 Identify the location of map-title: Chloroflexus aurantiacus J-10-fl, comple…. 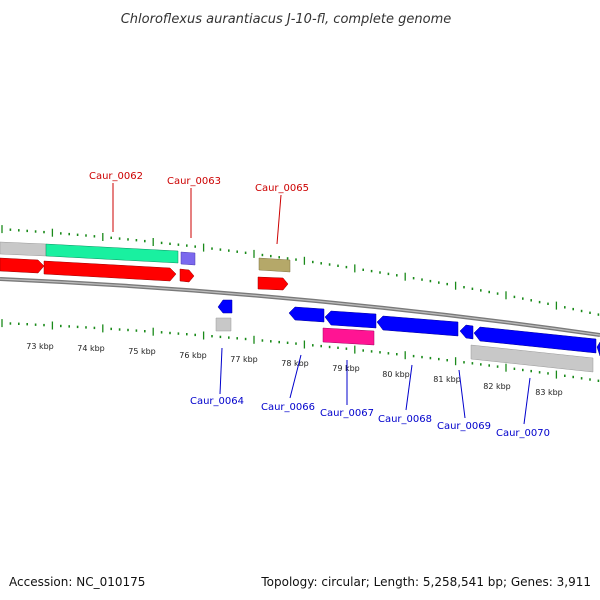
(286, 19).